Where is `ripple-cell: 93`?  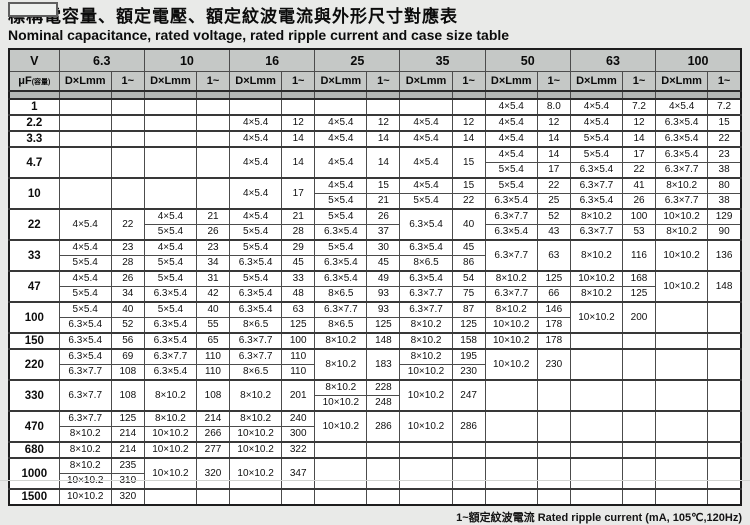 ripple-cell: 93 is located at coordinates (383, 309).